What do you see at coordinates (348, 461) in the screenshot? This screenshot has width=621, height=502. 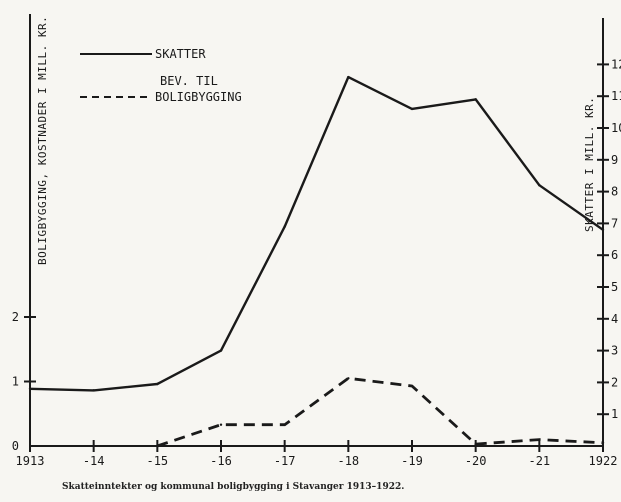 I see `x-tick-label: -18` at bounding box center [348, 461].